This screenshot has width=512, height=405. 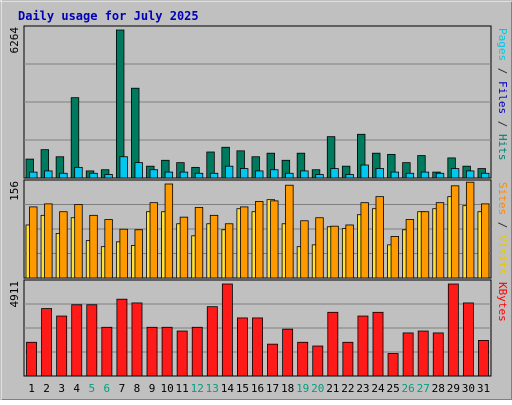 What do you see at coordinates (257, 388) in the screenshot?
I see `day-label: 16` at bounding box center [257, 388].